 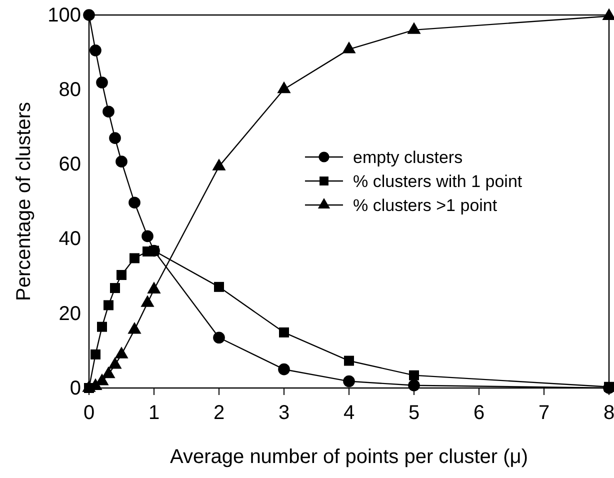 What do you see at coordinates (154, 413) in the screenshot?
I see `x-tick-label: 1` at bounding box center [154, 413].